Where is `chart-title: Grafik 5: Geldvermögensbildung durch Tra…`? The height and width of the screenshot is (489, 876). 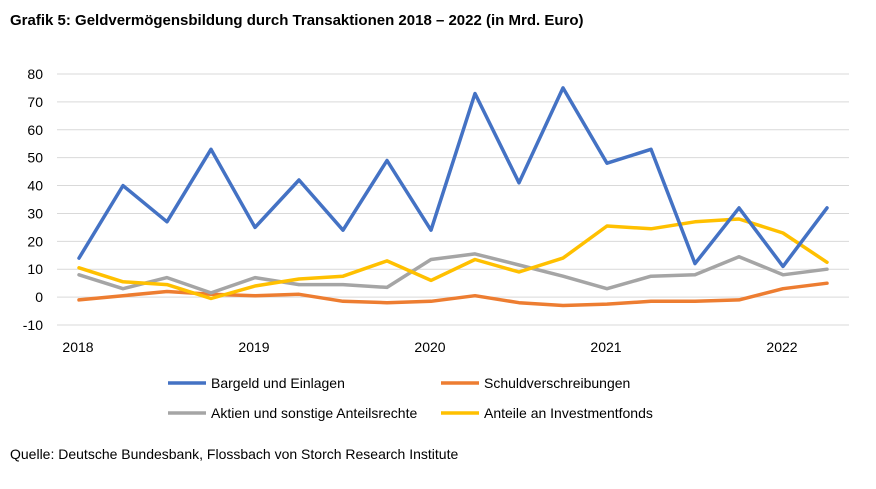
chart-title: Grafik 5: Geldvermögensbildung durch Tra… is located at coordinates (297, 20).